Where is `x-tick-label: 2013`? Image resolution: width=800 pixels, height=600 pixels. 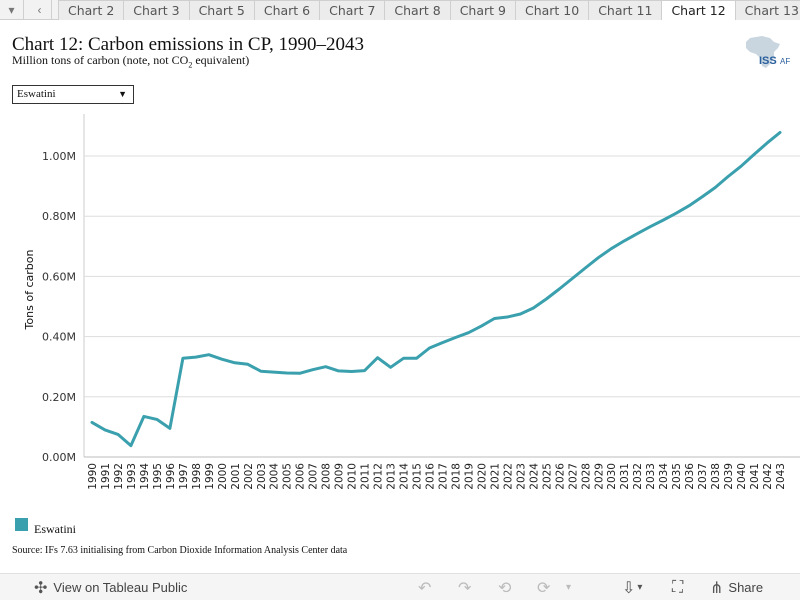 x-tick-label: 2013 is located at coordinates (392, 476).